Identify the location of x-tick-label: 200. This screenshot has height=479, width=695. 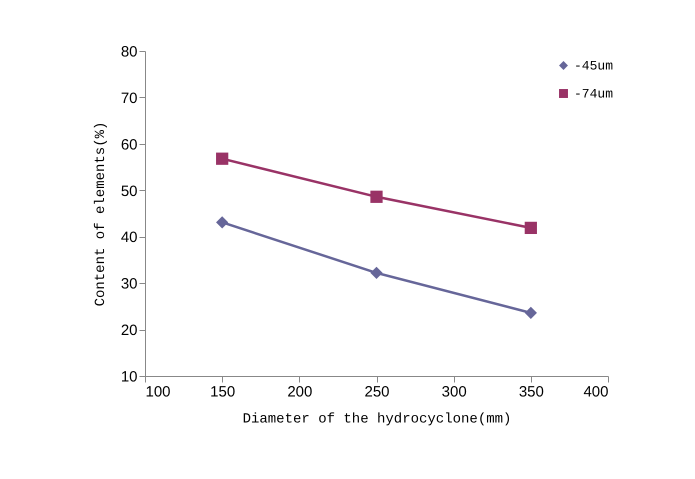
(299, 392).